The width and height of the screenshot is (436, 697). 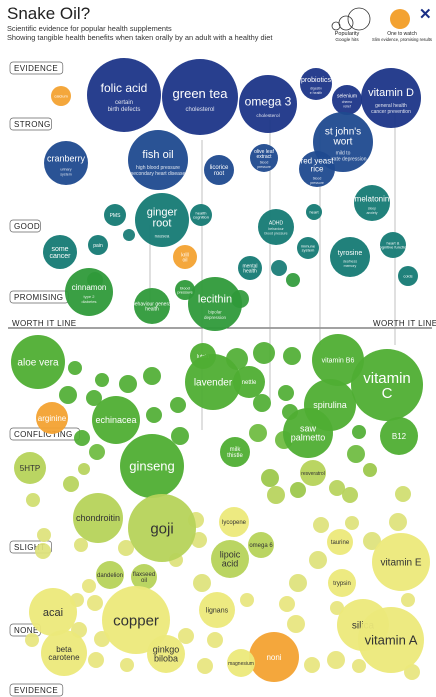 I want to click on bubble-circle-goji, so click(x=162, y=528).